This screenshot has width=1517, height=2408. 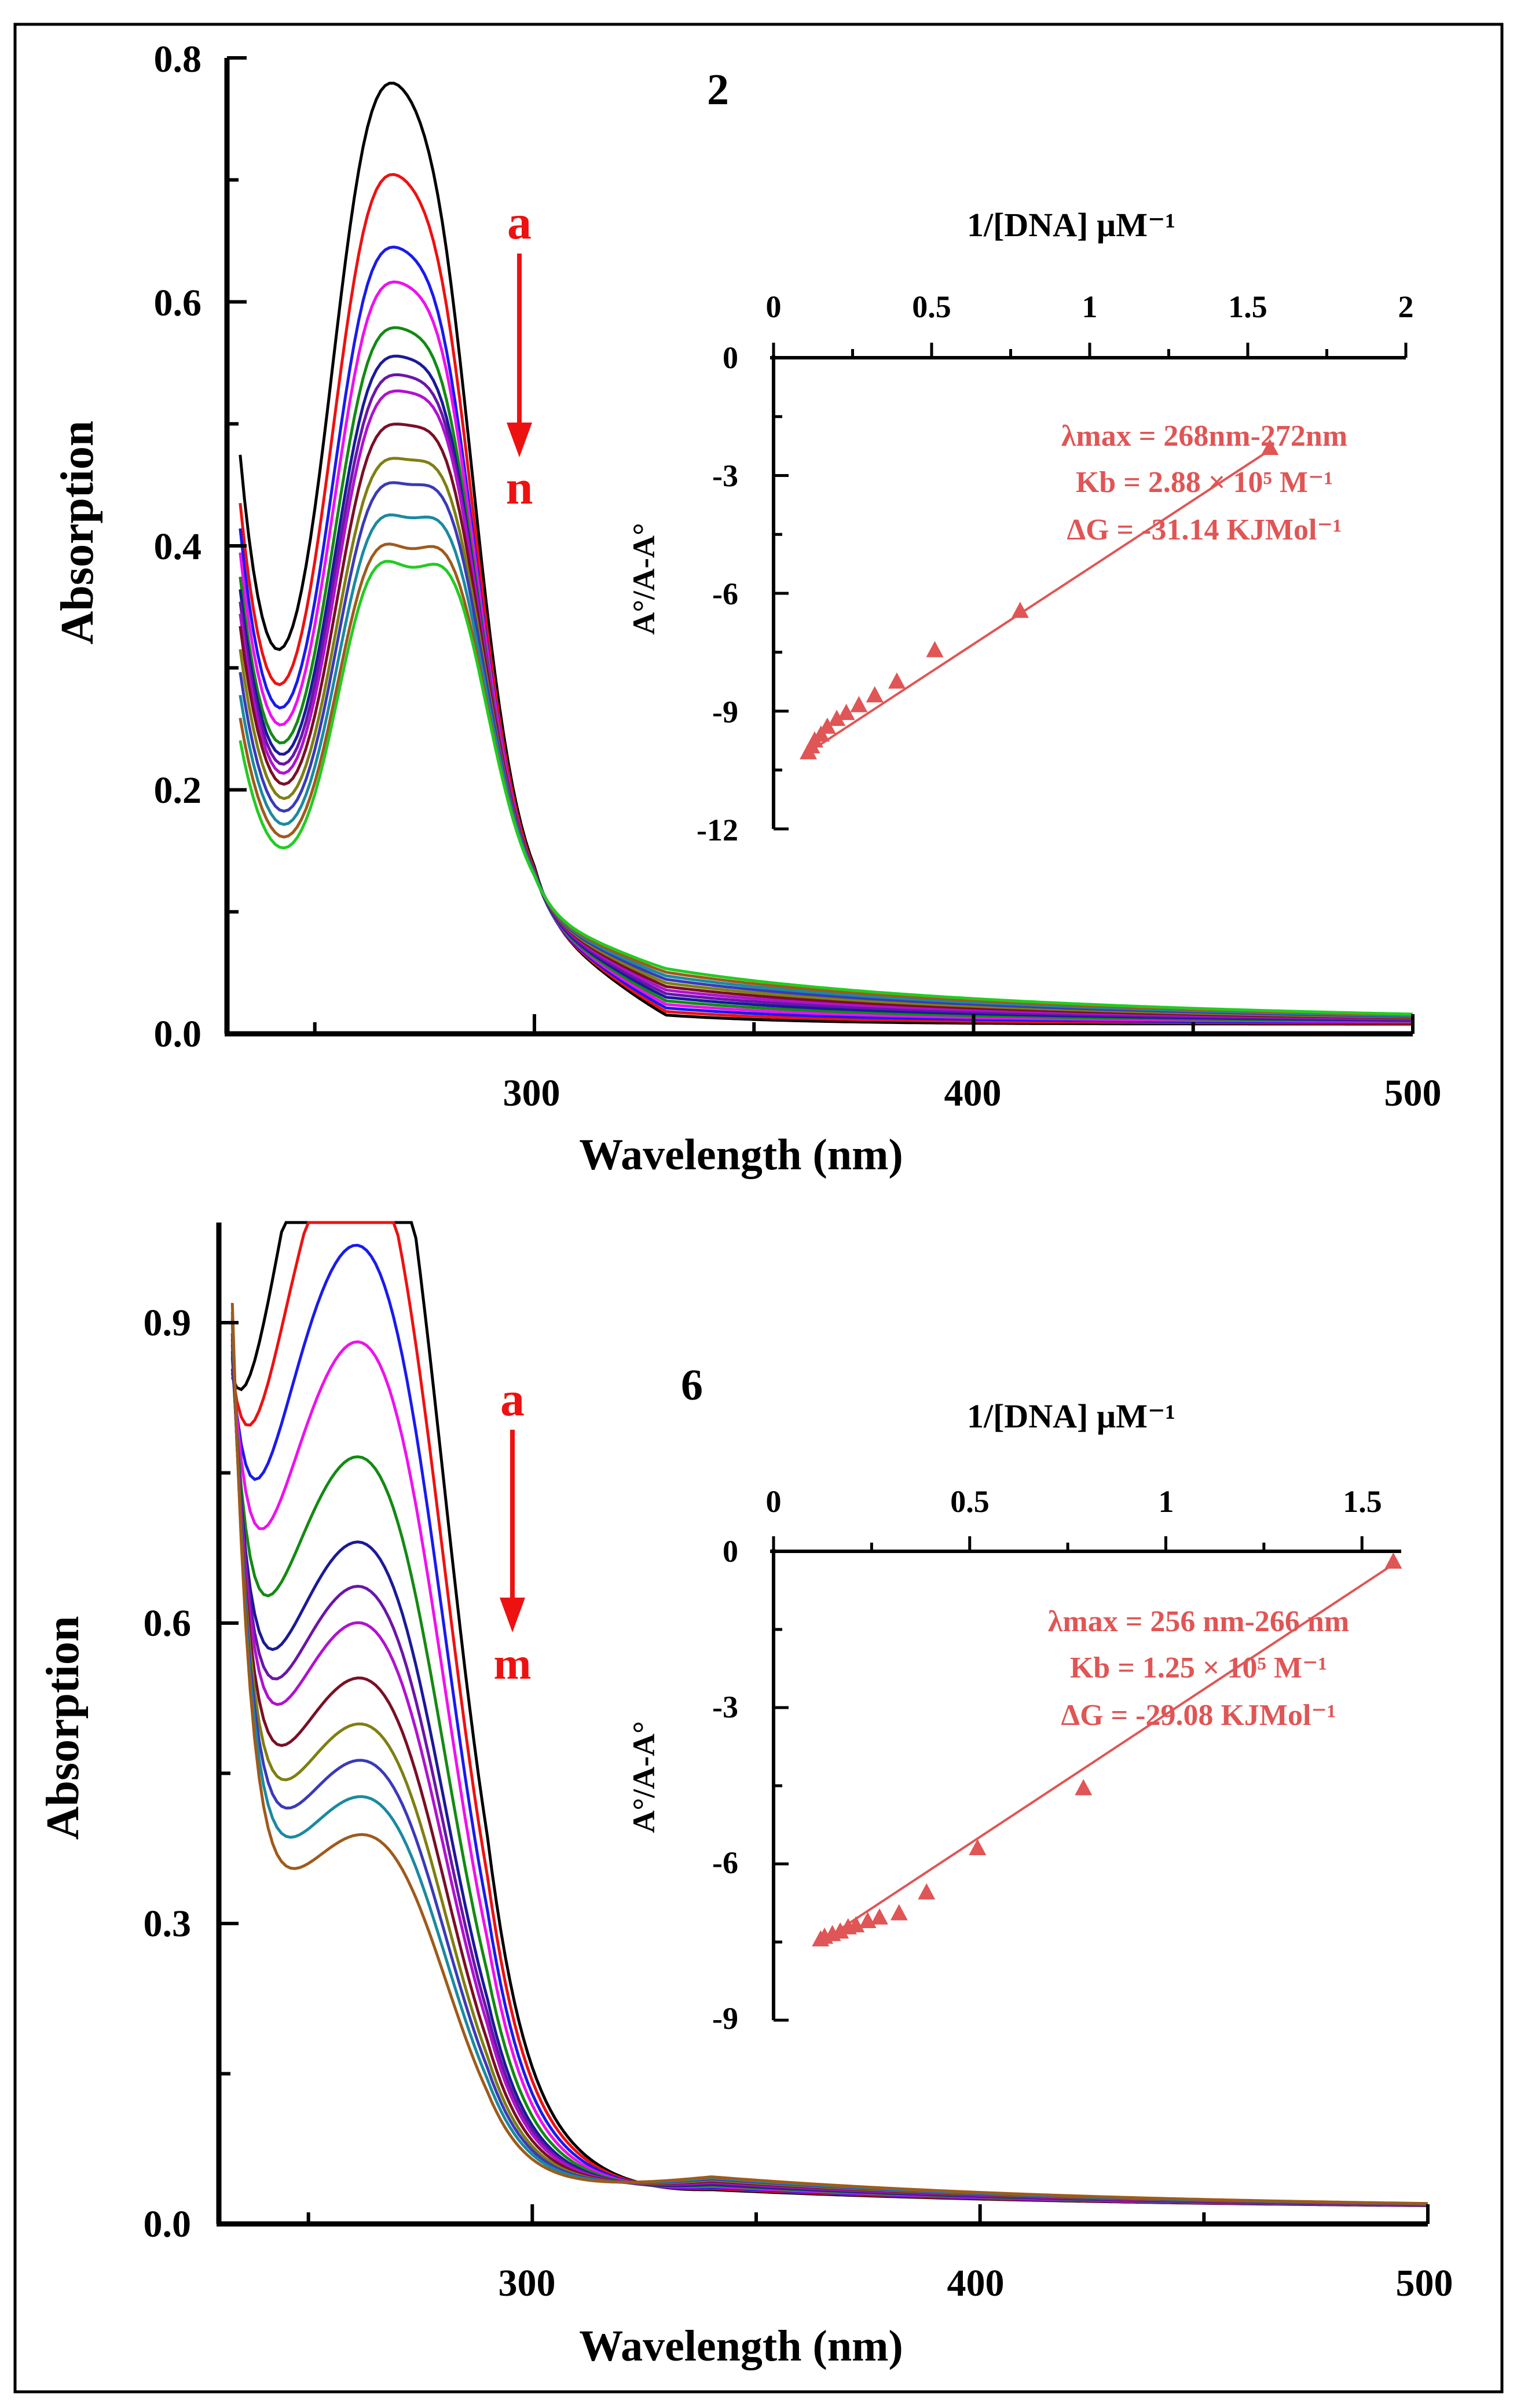 I want to click on p1-kb-value: Kb = 2.88 × 10⁵ M⁻¹, so click(x=1205, y=483).